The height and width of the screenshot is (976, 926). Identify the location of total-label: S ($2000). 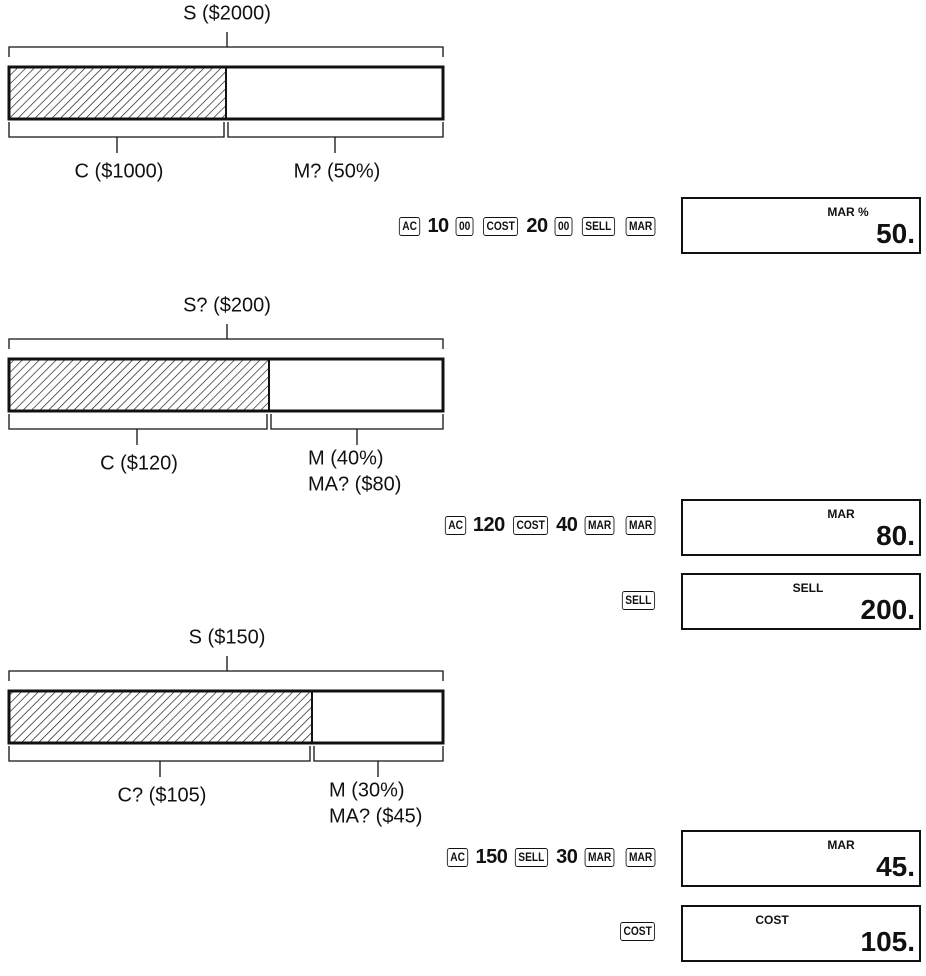
(227, 13).